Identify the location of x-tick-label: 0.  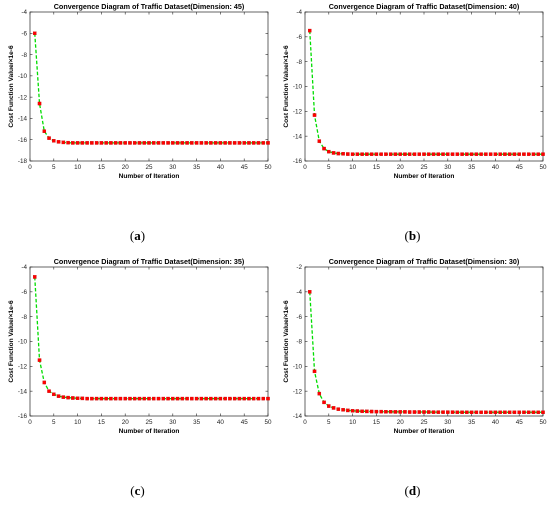
(30, 422).